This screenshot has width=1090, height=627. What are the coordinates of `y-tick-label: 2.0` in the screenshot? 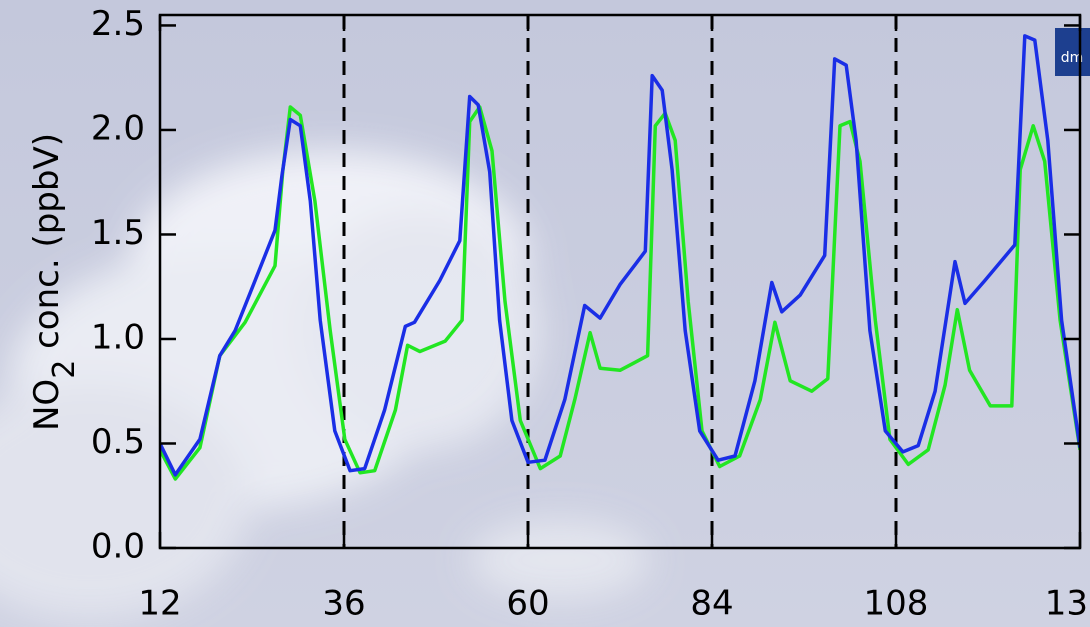 It's located at (118, 128).